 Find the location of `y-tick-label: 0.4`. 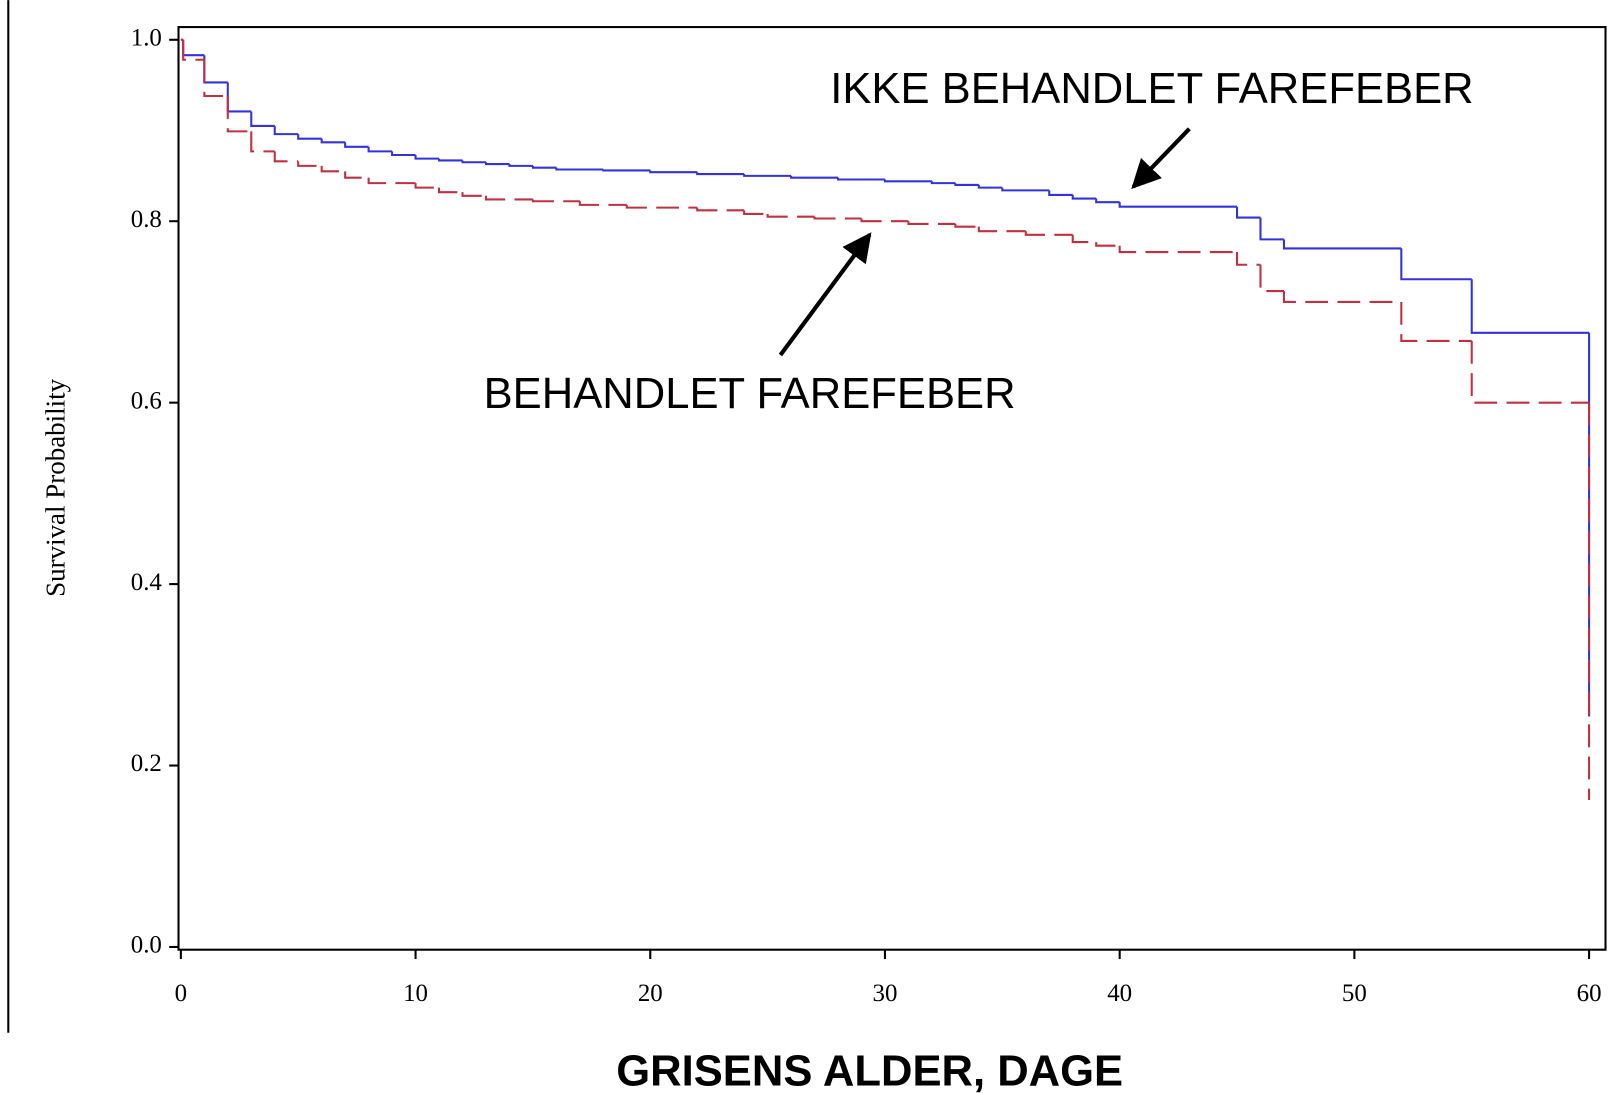

y-tick-label: 0.4 is located at coordinates (147, 582).